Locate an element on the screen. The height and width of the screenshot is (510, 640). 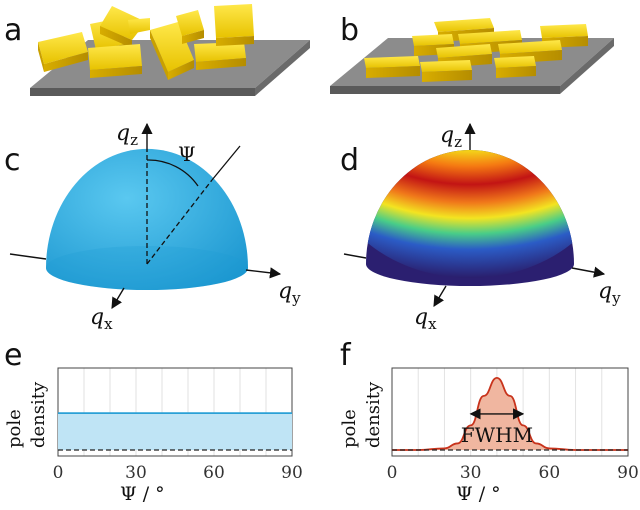
panel-label-c: c is located at coordinates (12, 160).